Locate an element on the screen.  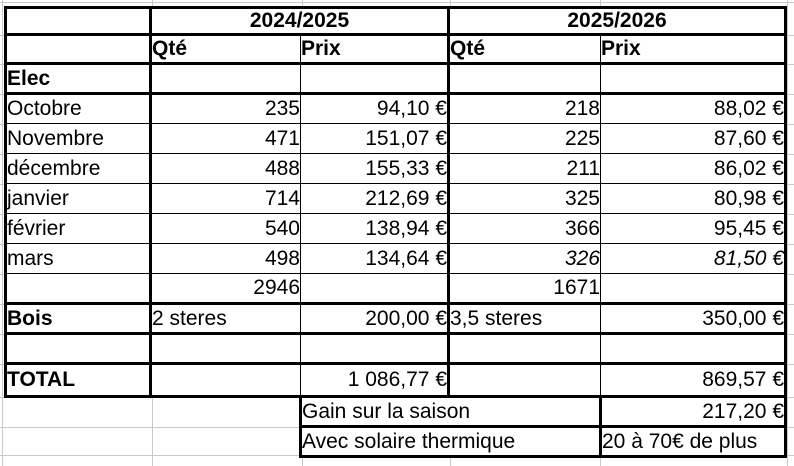
cell-decembre-price-s1: 155,33 € is located at coordinates (375, 168).